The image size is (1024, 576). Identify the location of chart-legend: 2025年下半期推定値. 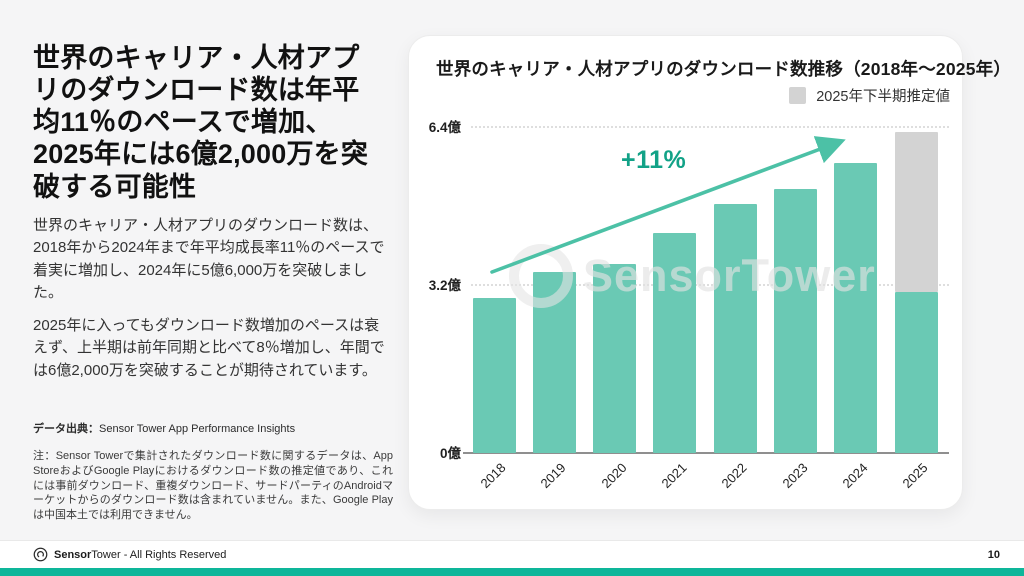
(869, 95).